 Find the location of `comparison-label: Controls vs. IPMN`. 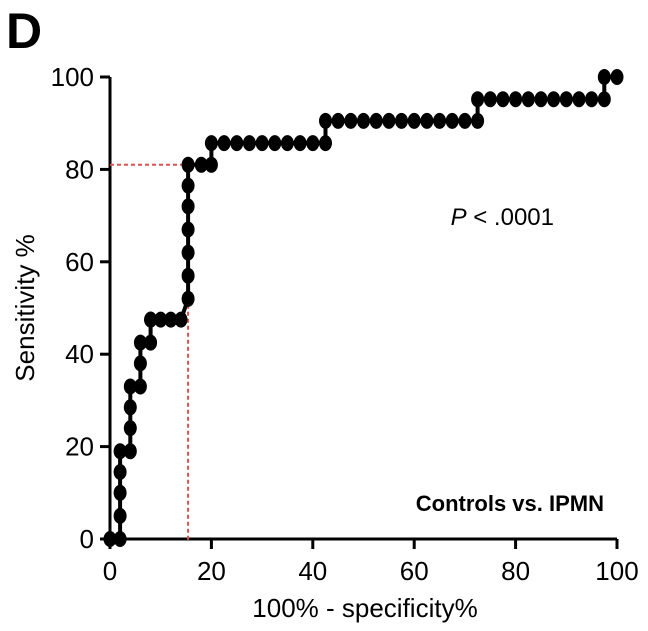

comparison-label: Controls vs. IPMN is located at coordinates (510, 503).